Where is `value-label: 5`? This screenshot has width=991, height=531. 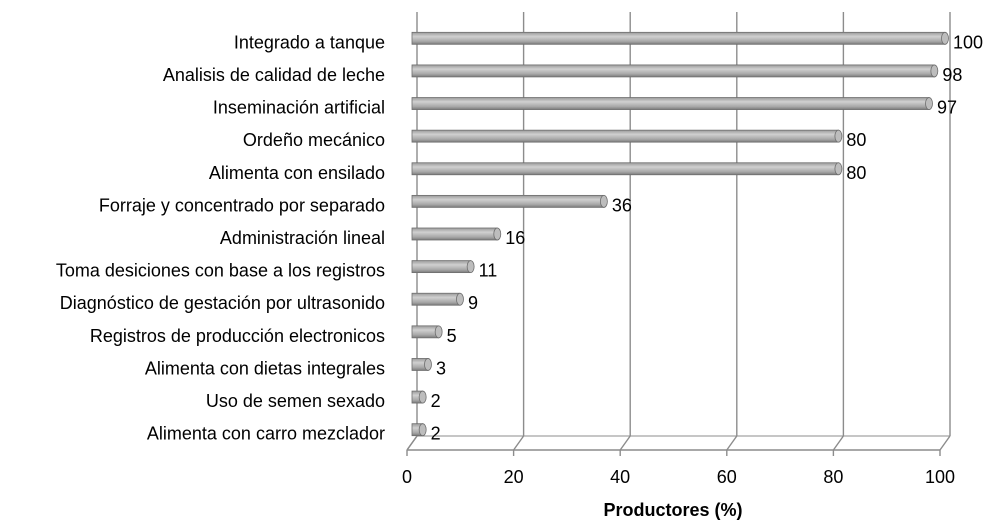
value-label: 5 is located at coordinates (452, 336).